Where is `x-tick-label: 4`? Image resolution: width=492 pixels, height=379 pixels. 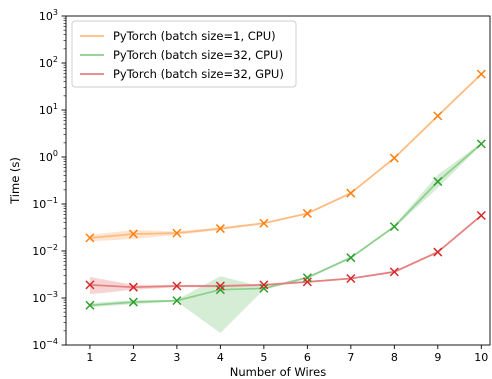 x-tick-label: 4 is located at coordinates (220, 357).